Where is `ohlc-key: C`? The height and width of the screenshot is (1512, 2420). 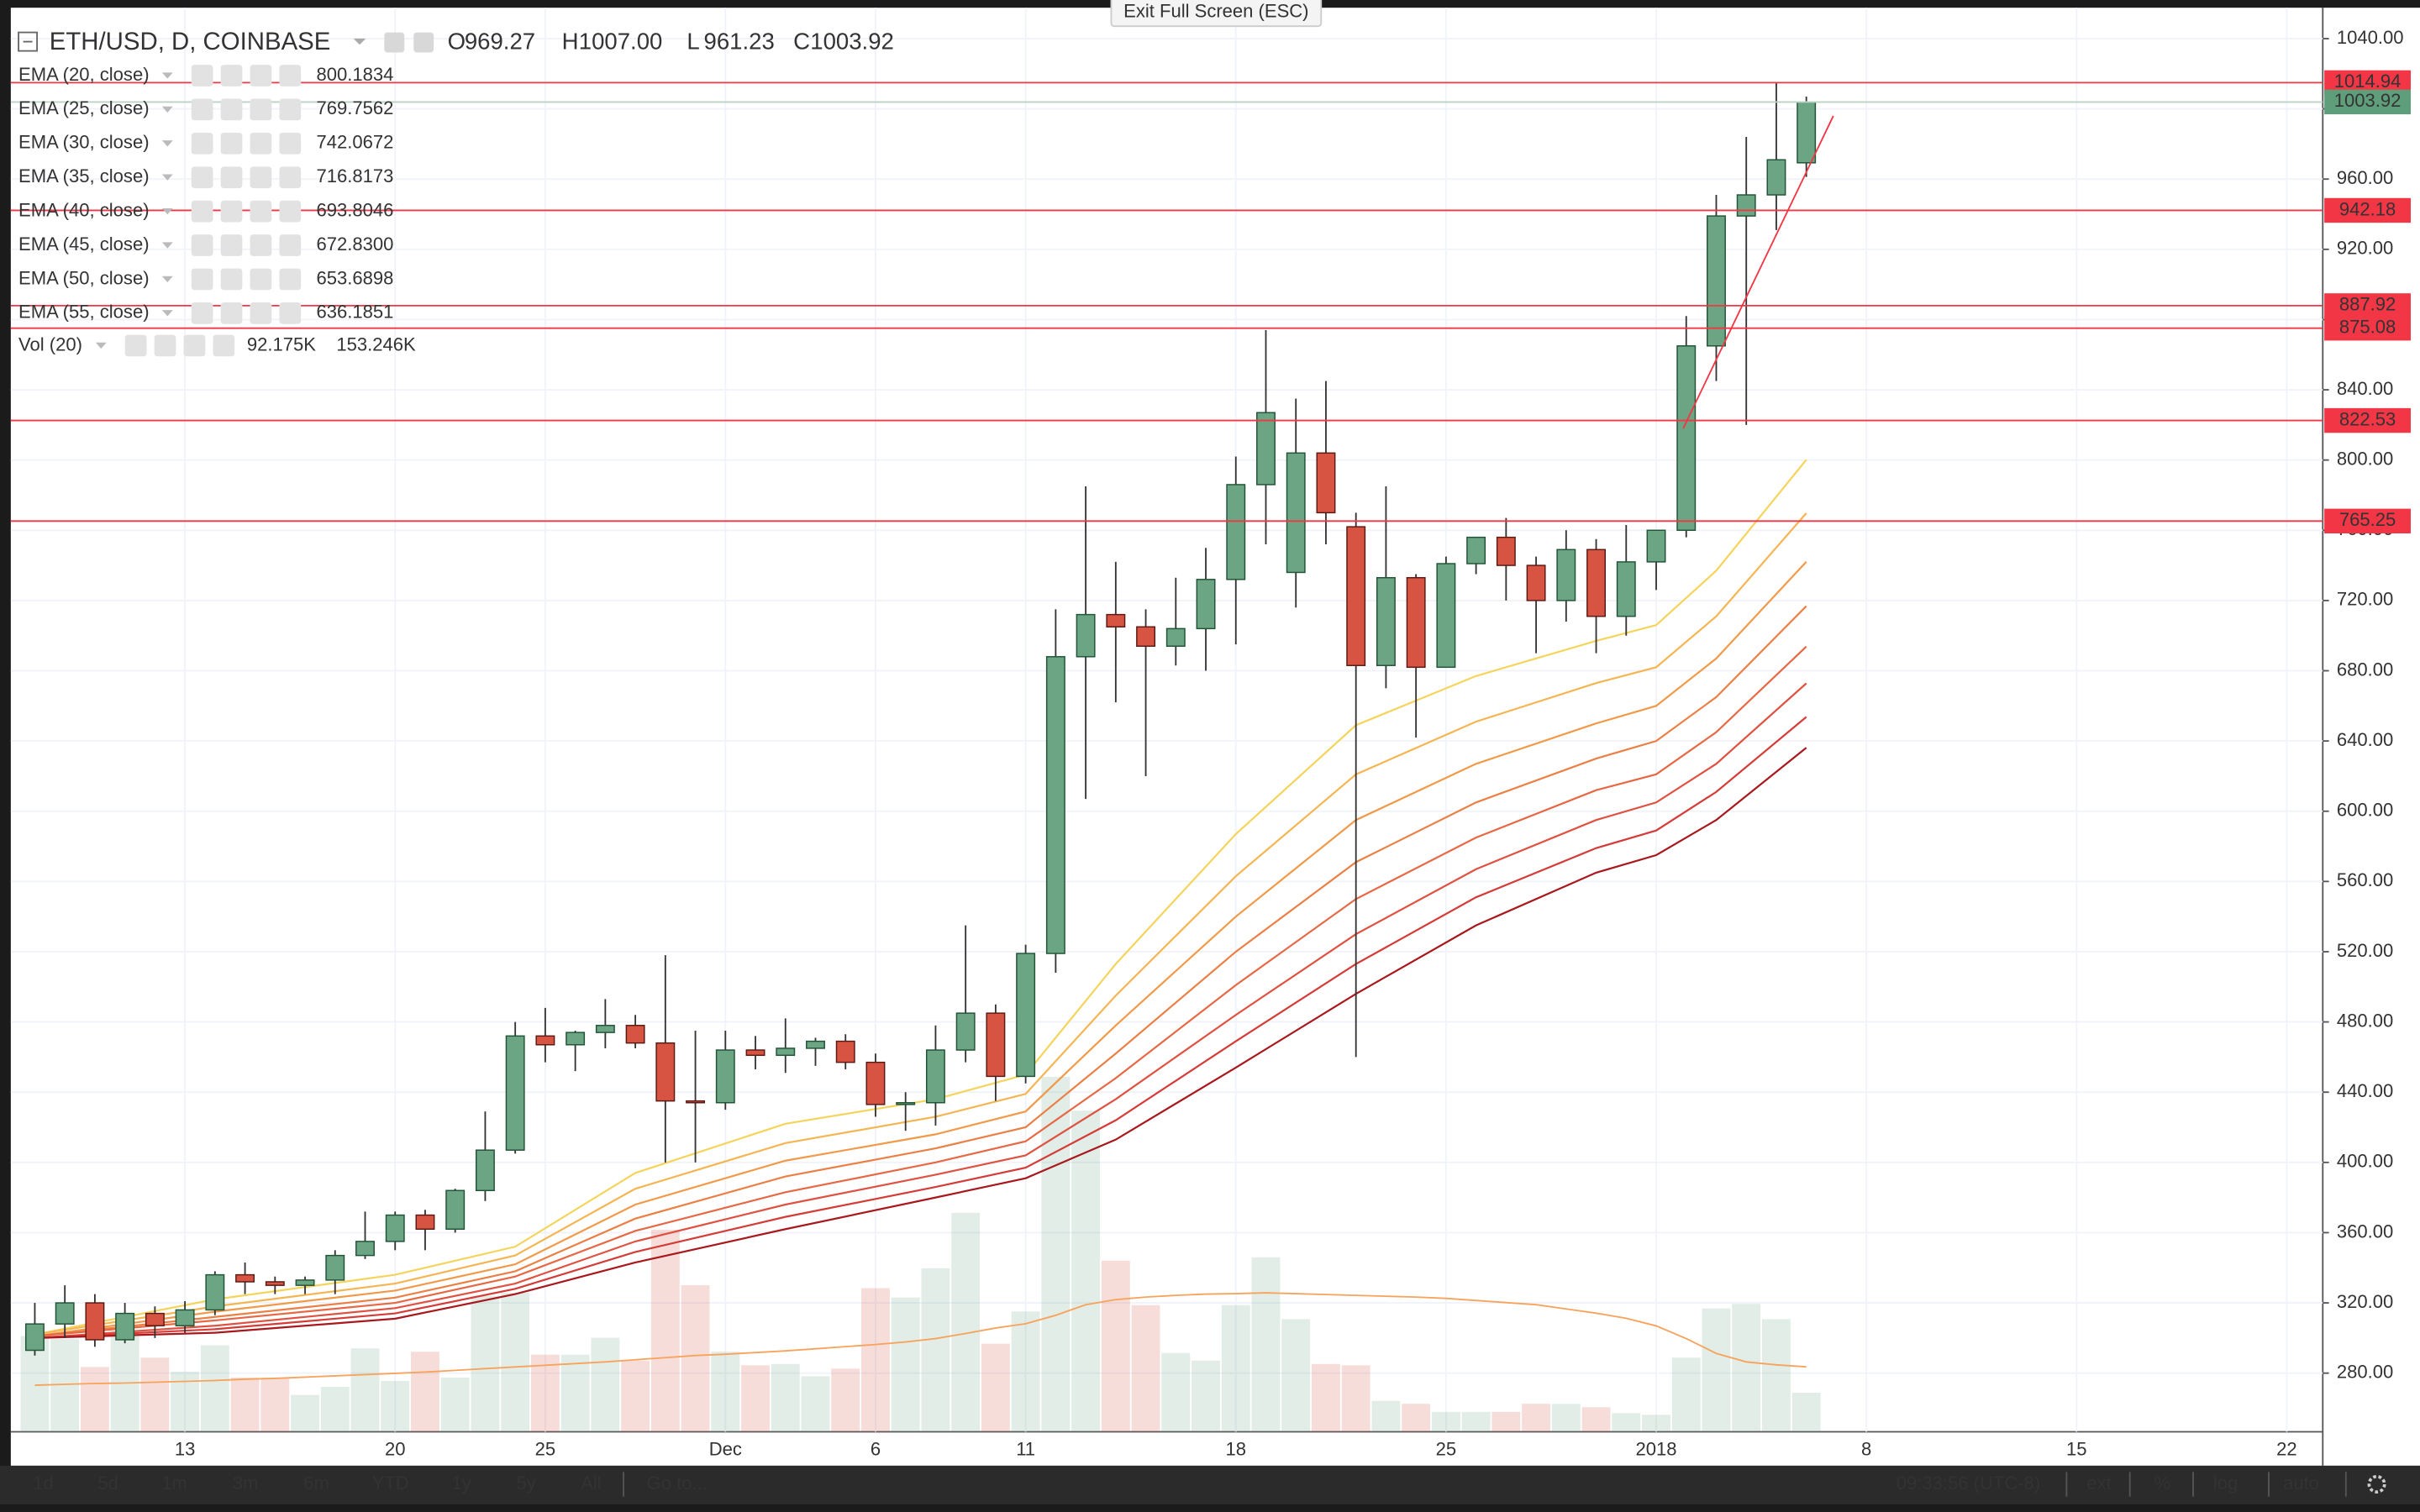
ohlc-key: C is located at coordinates (801, 42).